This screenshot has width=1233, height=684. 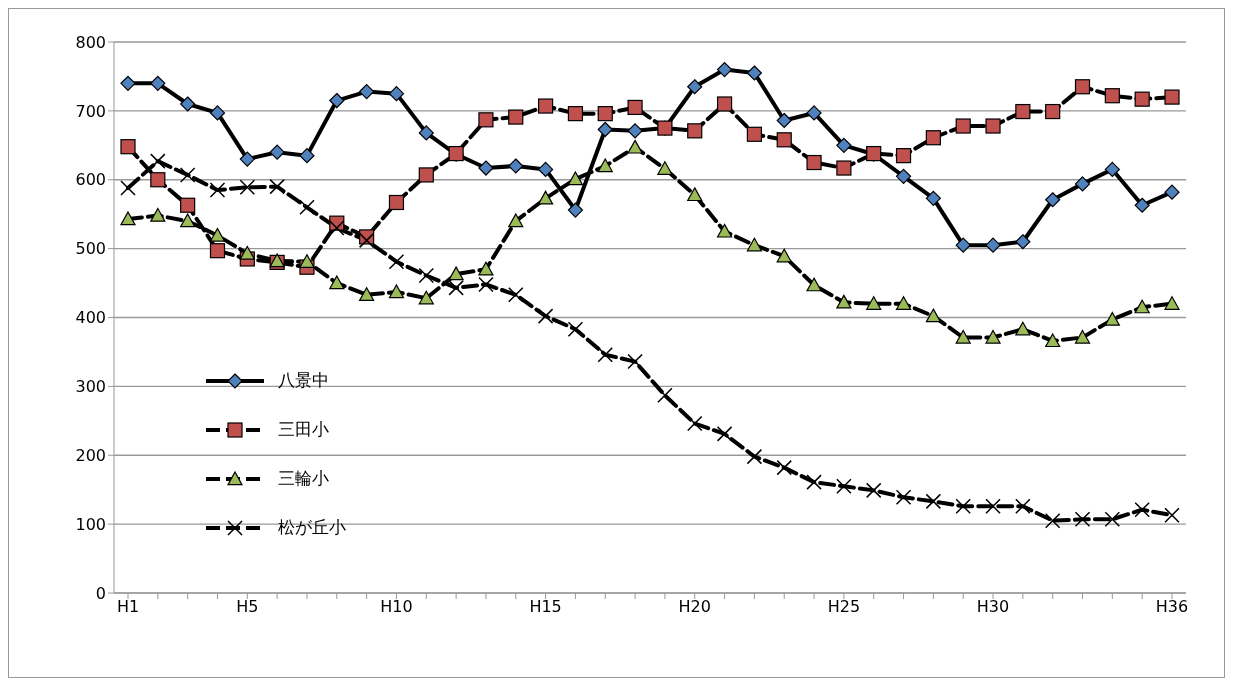 I want to click on x-tick-label: H5, so click(x=247, y=607).